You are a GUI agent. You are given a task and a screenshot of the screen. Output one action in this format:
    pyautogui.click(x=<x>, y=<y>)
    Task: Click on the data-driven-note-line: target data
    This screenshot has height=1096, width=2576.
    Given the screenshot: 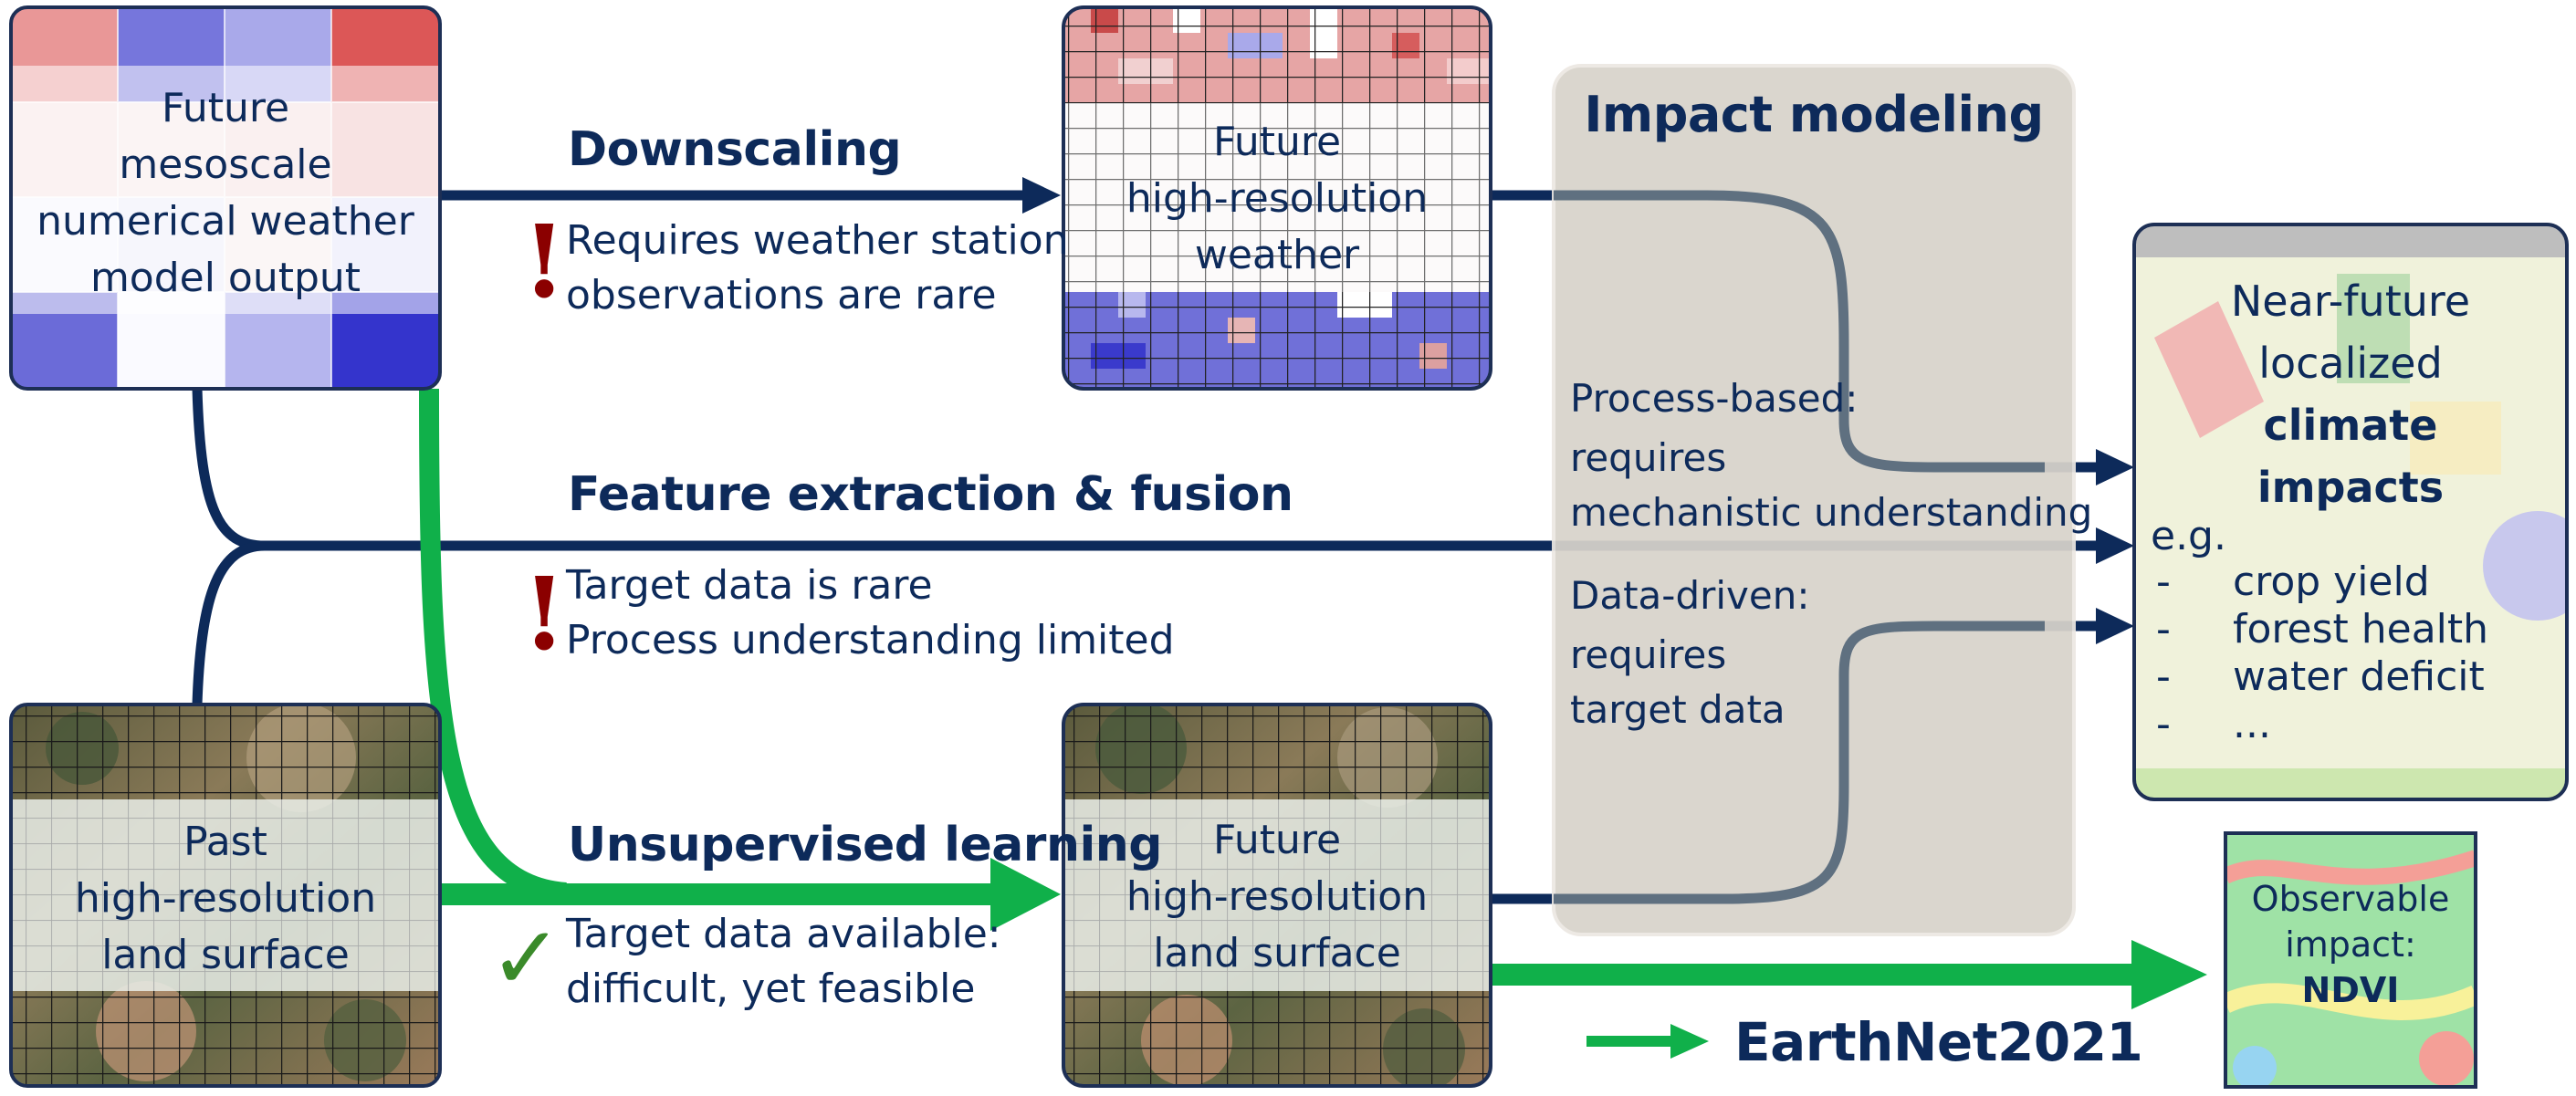 What is the action you would take?
    pyautogui.click(x=1678, y=709)
    